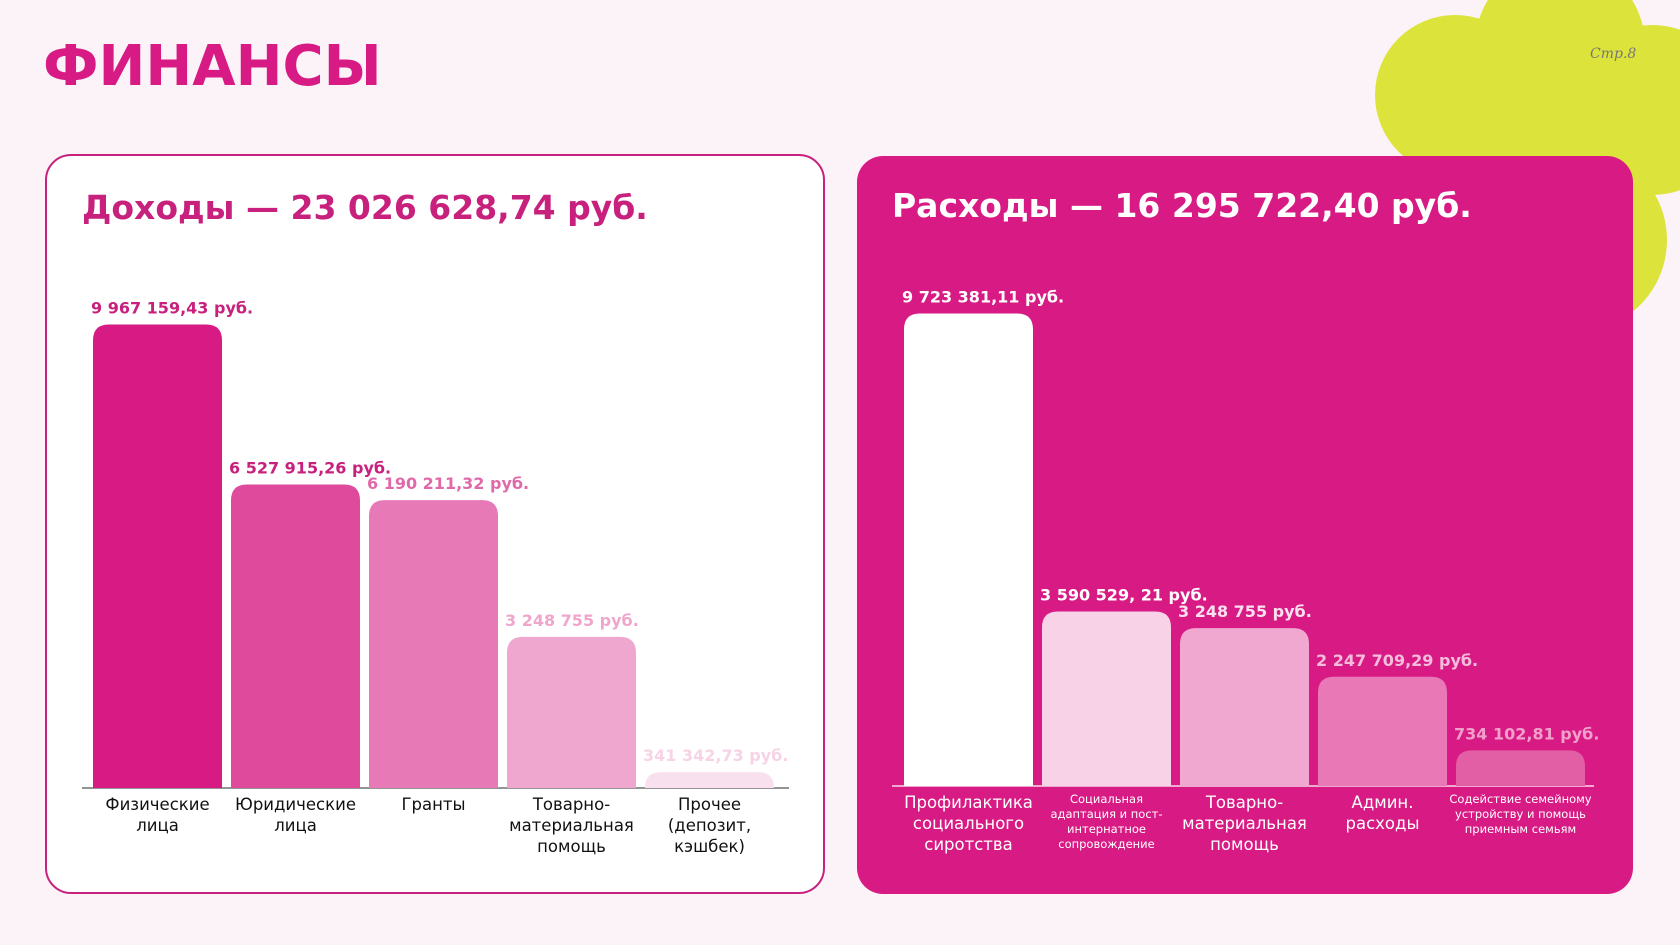  Describe the element at coordinates (1383, 802) in the screenshot. I see `category-label: Админ.` at that location.